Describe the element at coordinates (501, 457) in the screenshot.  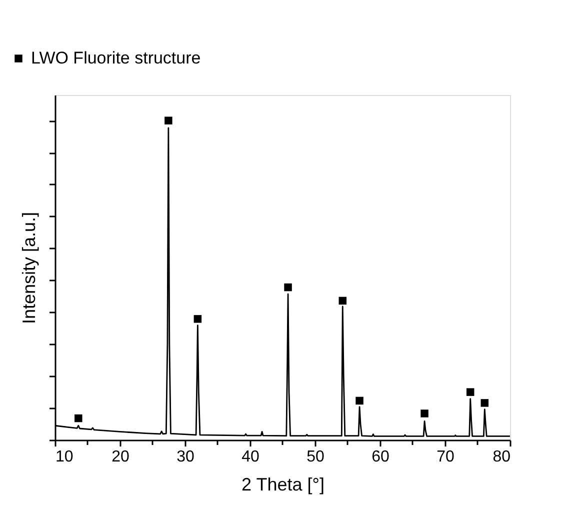
I see `x-tick-label: 80` at that location.